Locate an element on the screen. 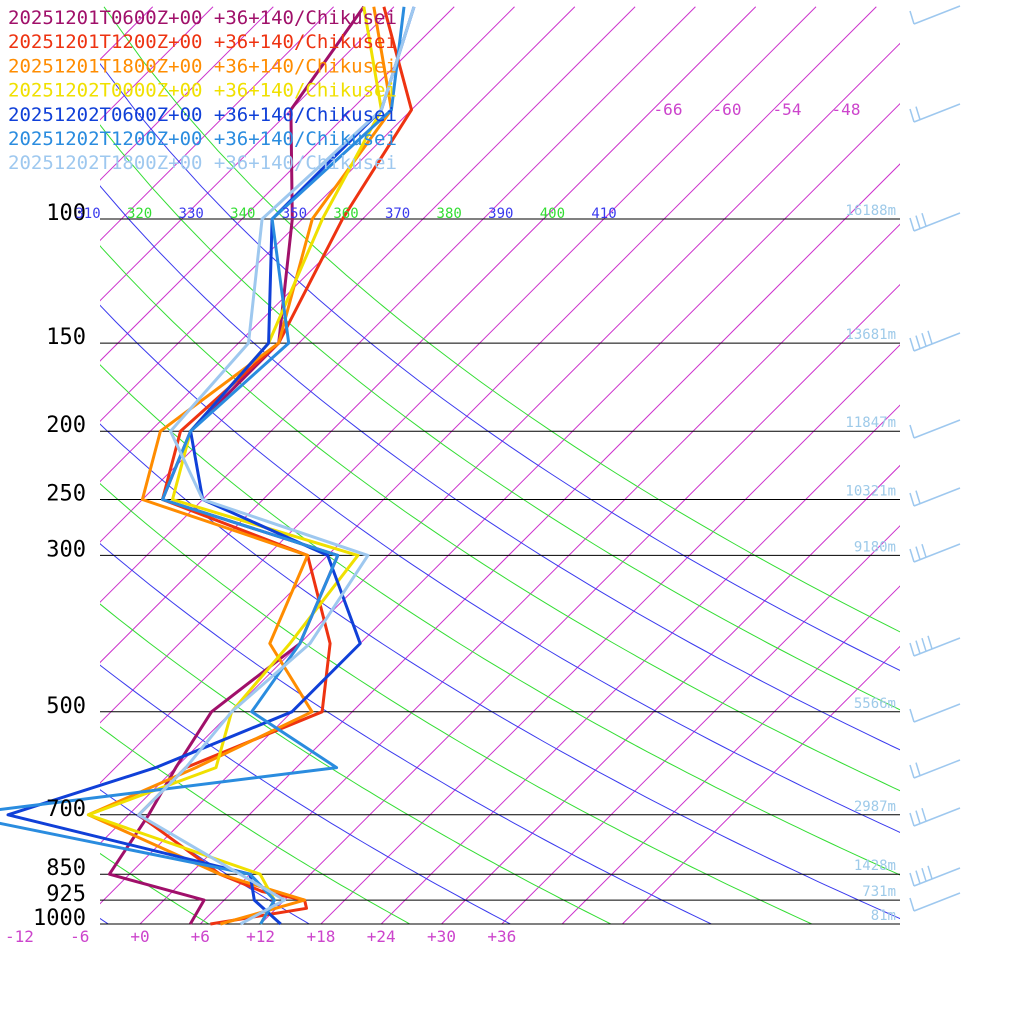 Image resolution: width=1024 pixels, height=1024 pixels. theta-label: 380 is located at coordinates (449, 214).